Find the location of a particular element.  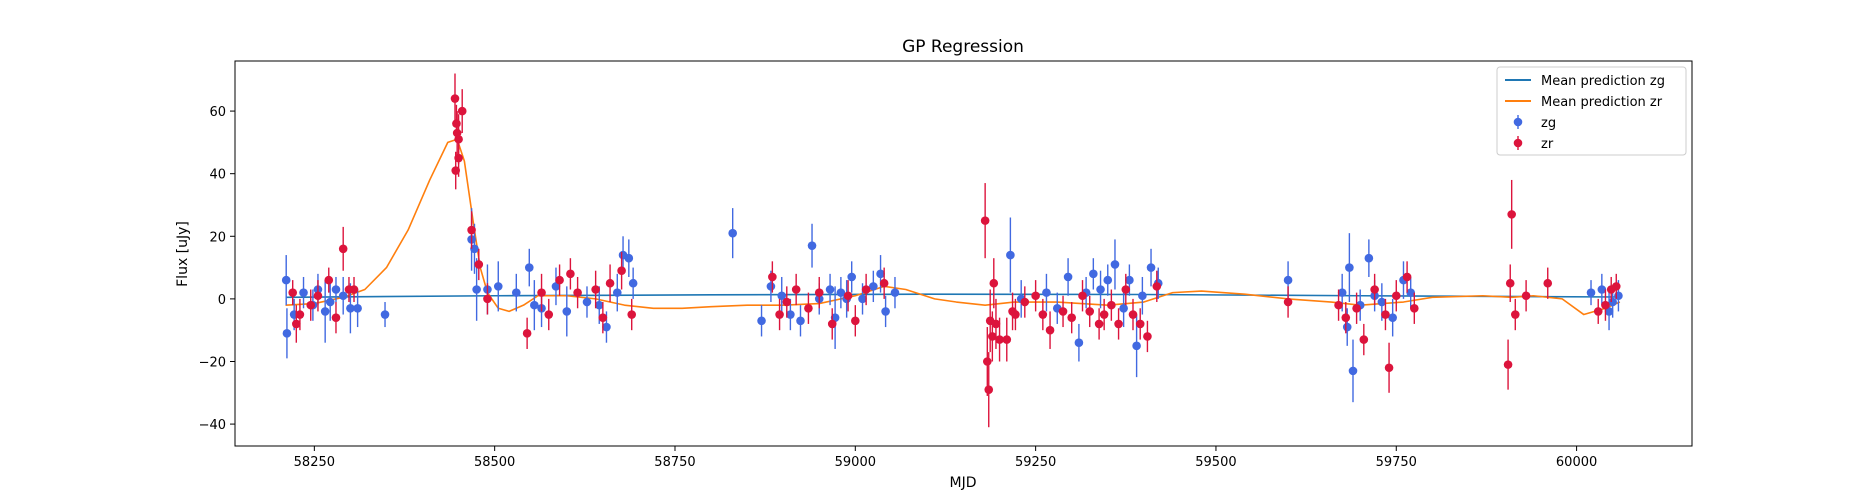

x-tick-label: 59250 is located at coordinates (1035, 462).